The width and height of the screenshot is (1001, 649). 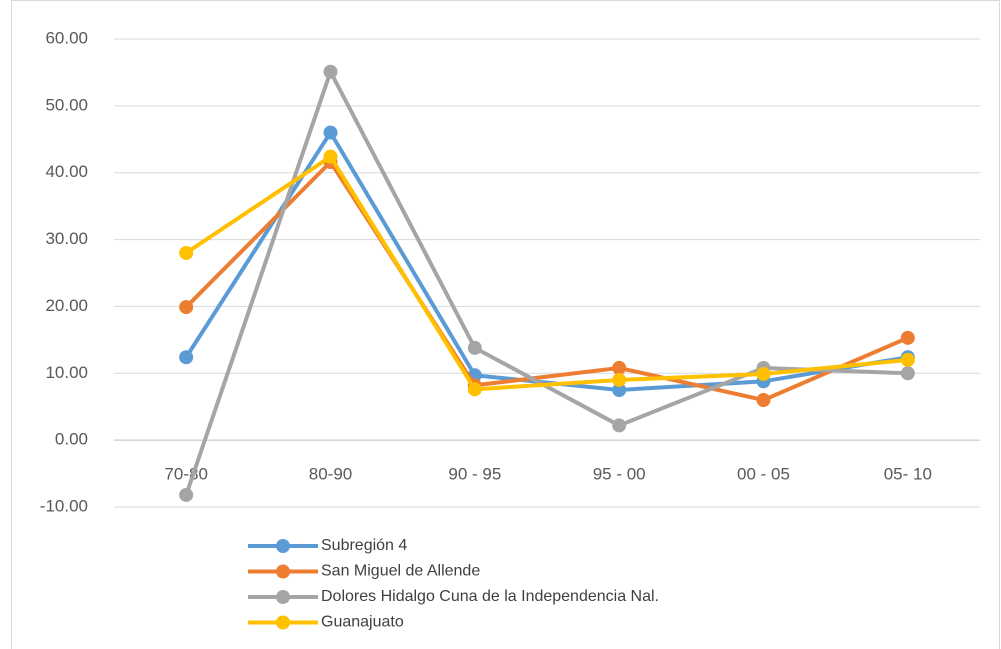 I want to click on y-tick-label: 30.00, so click(x=66, y=238).